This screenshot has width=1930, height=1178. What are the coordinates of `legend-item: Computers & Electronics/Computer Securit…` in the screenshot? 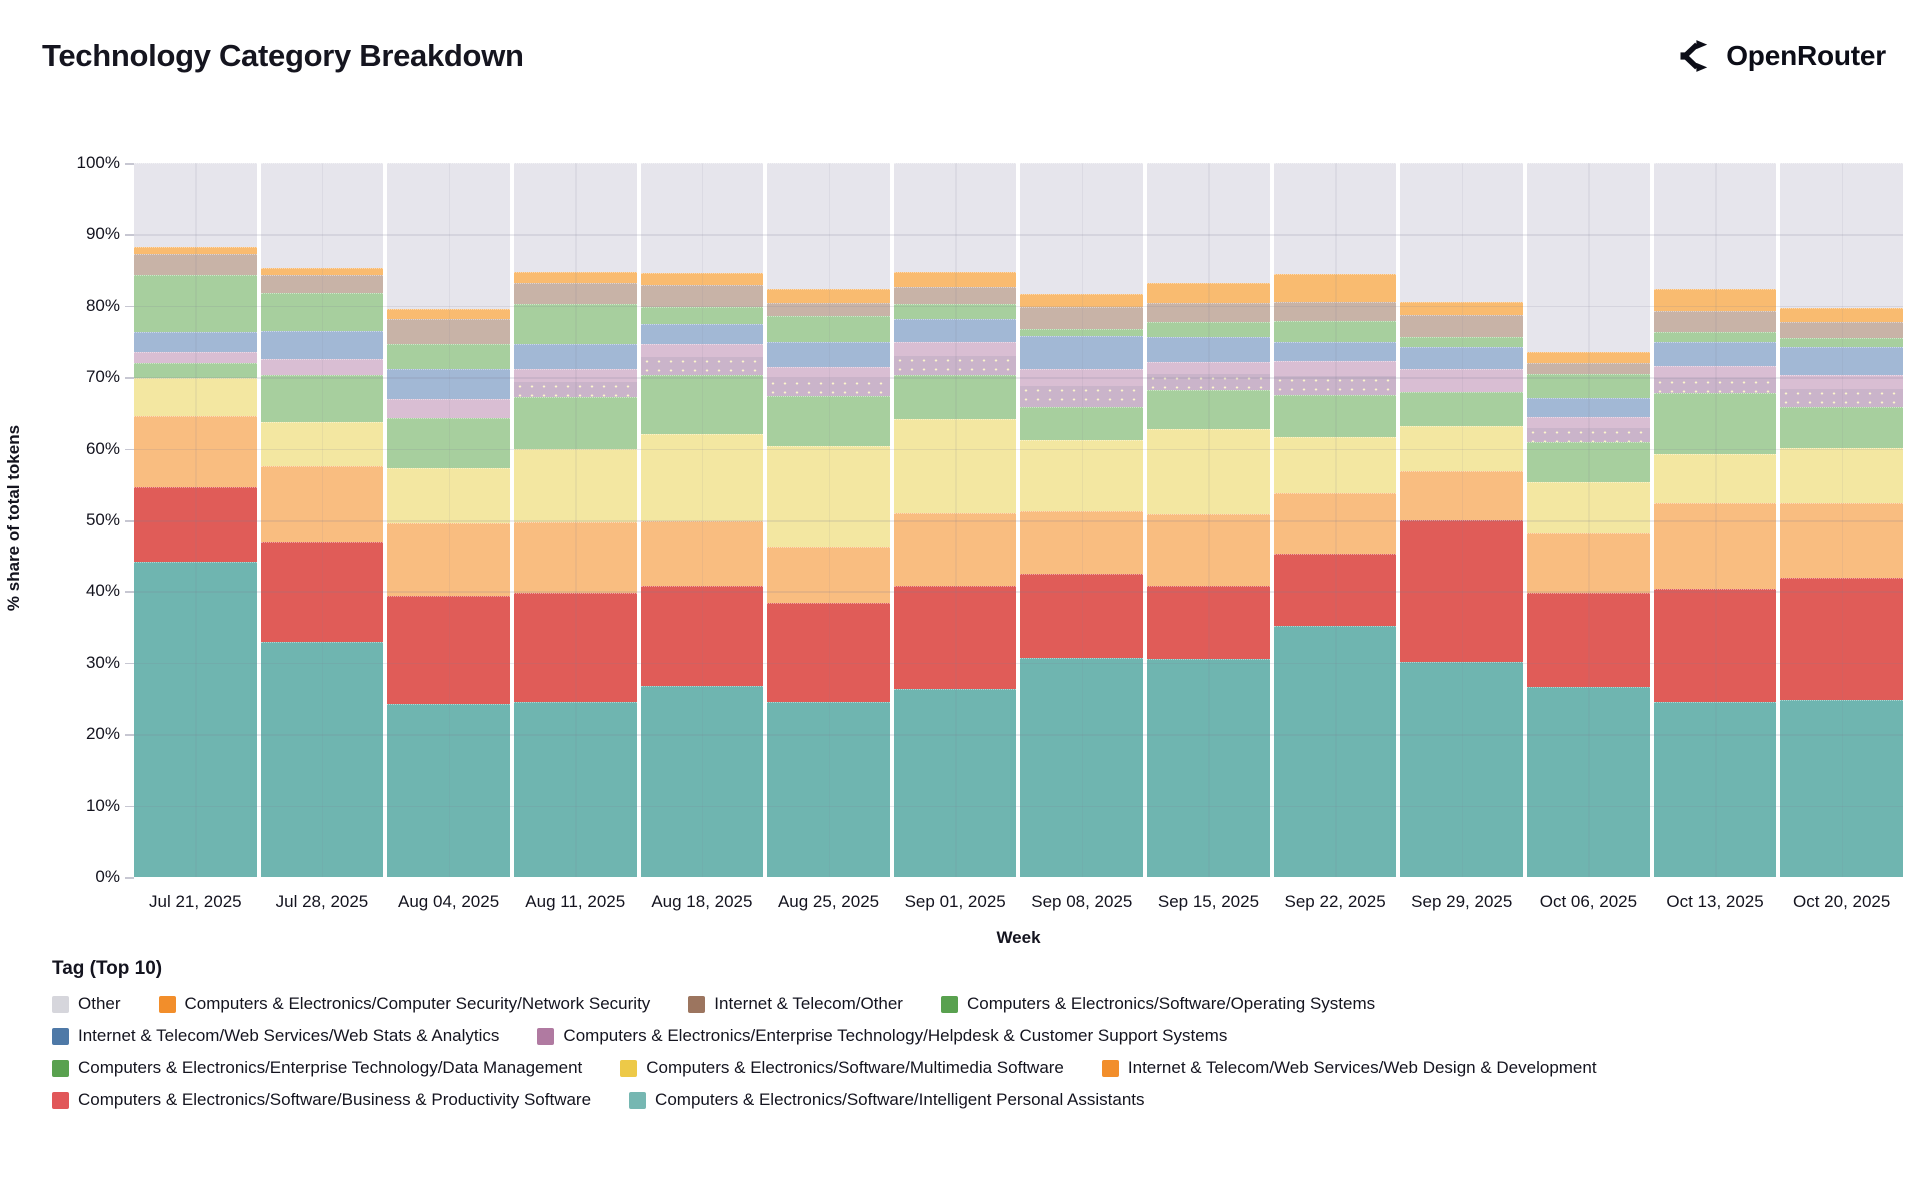 It's located at (404, 1004).